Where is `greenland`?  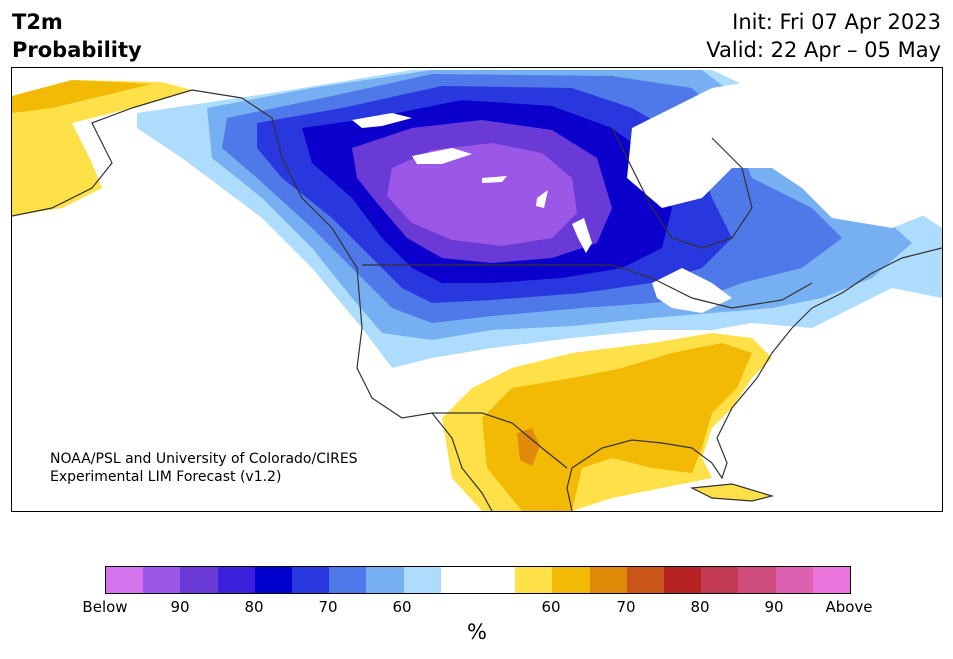 greenland is located at coordinates (784, 153).